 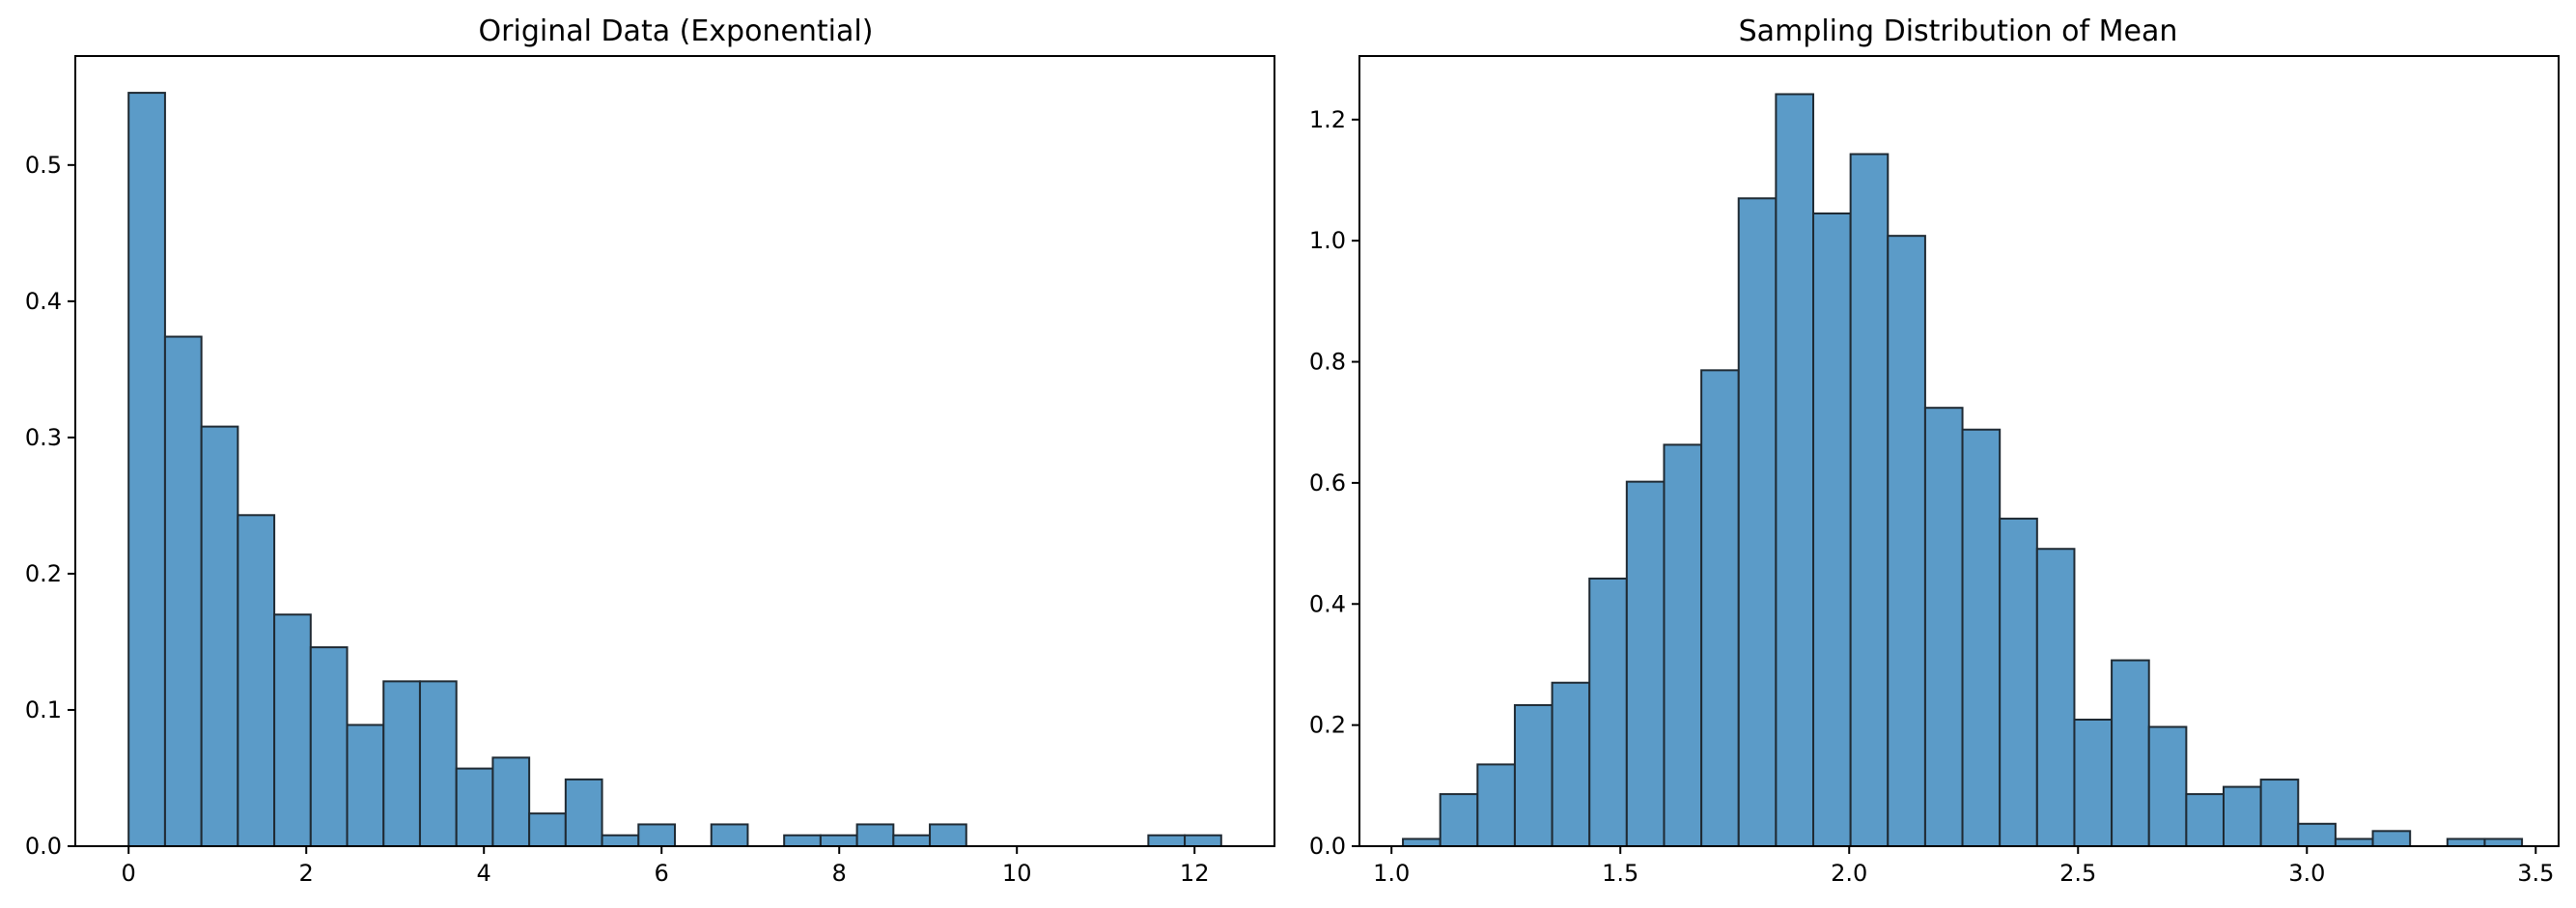 I want to click on left-y-tick-label: 0.3, so click(x=44, y=437).